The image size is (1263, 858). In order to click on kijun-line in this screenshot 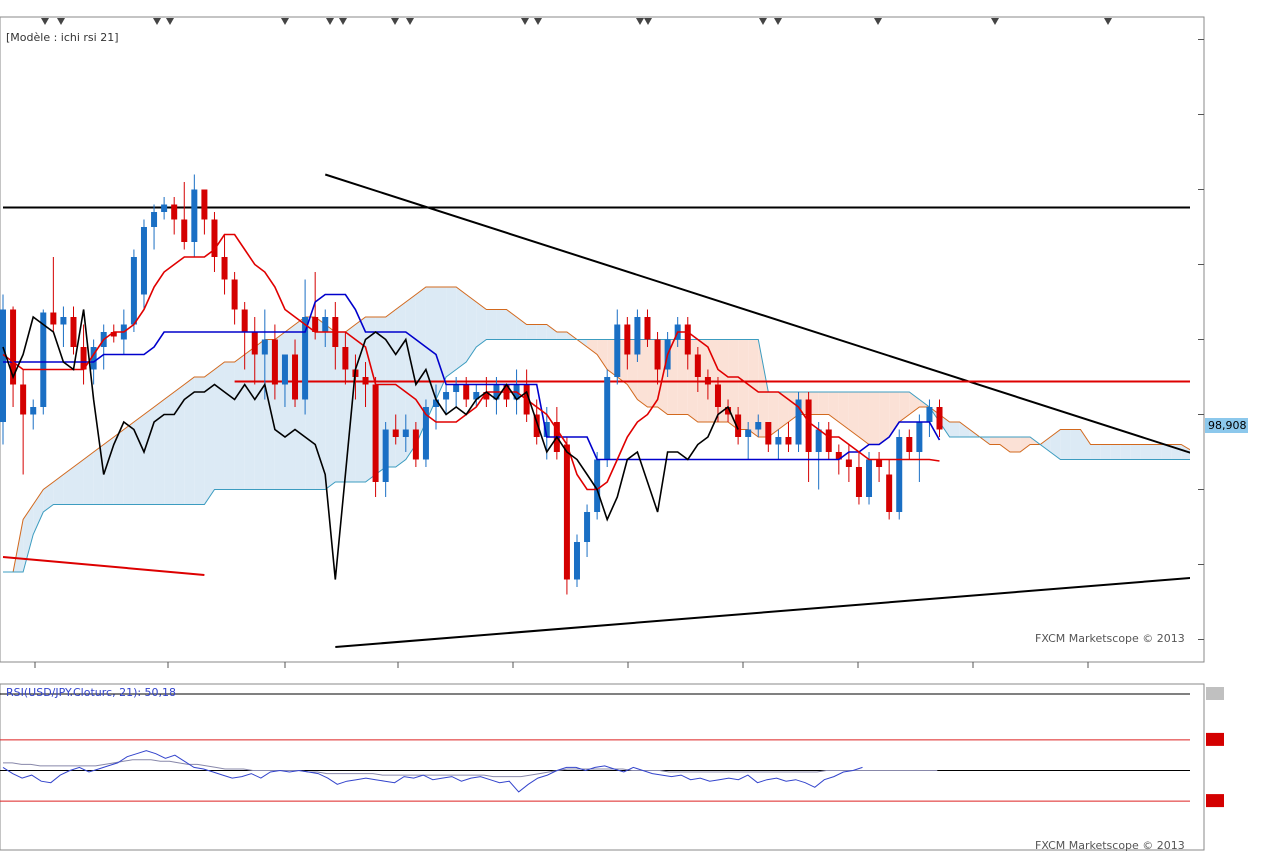, I will do `click(472, 377)`.